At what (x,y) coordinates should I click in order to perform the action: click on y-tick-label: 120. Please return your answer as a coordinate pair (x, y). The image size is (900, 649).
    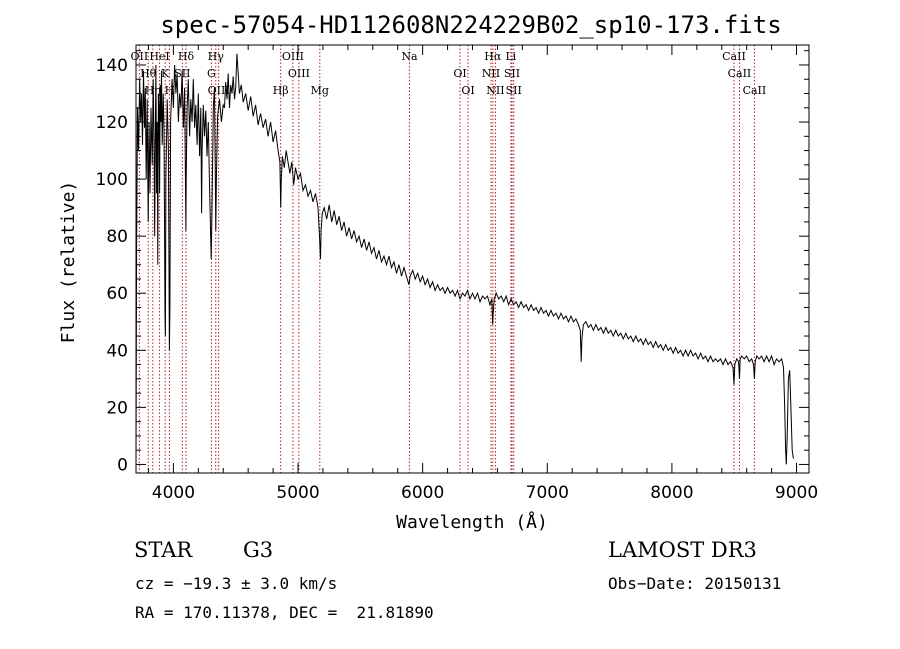
    Looking at the image, I should click on (112, 123).